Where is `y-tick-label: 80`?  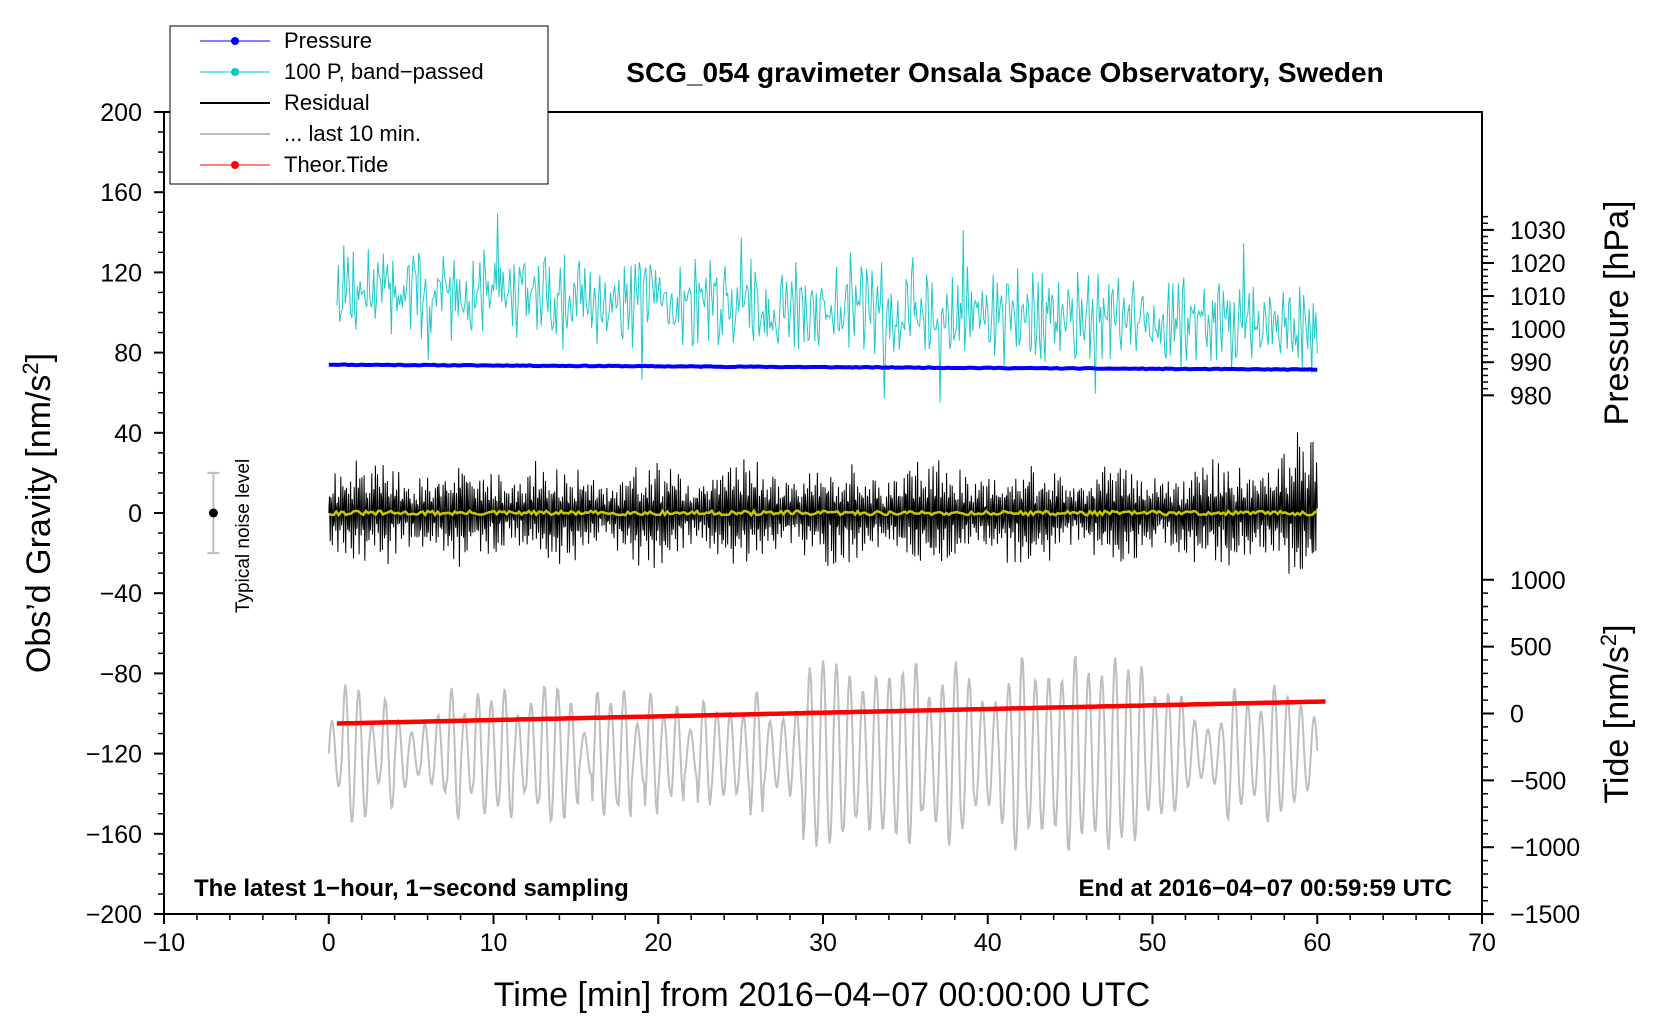
y-tick-label: 80 is located at coordinates (128, 354).